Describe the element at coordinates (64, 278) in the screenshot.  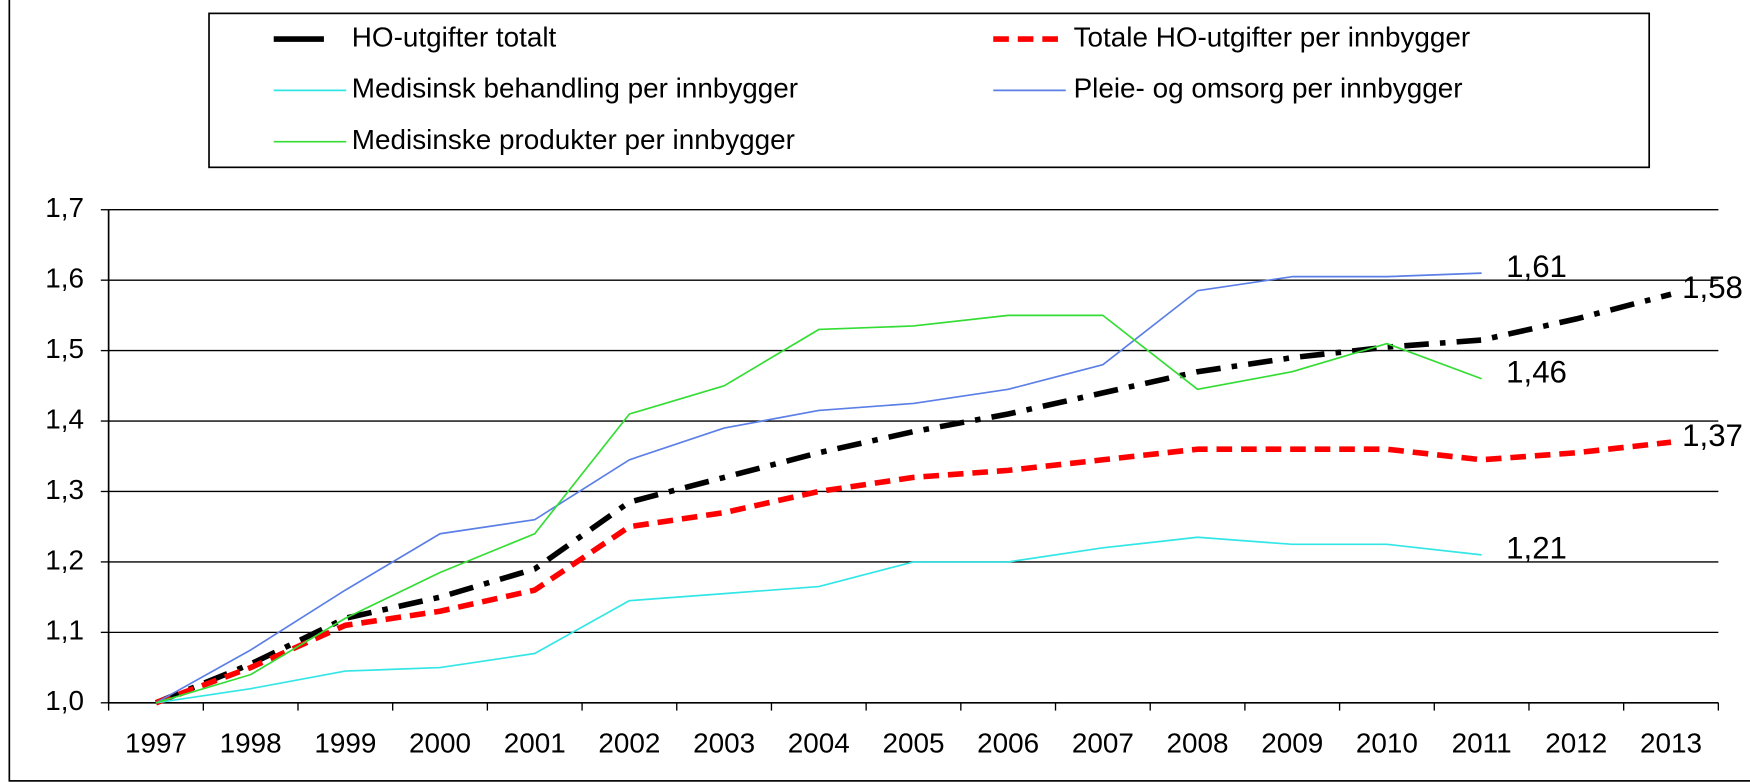
I see `y-tick-label: 1,6` at that location.